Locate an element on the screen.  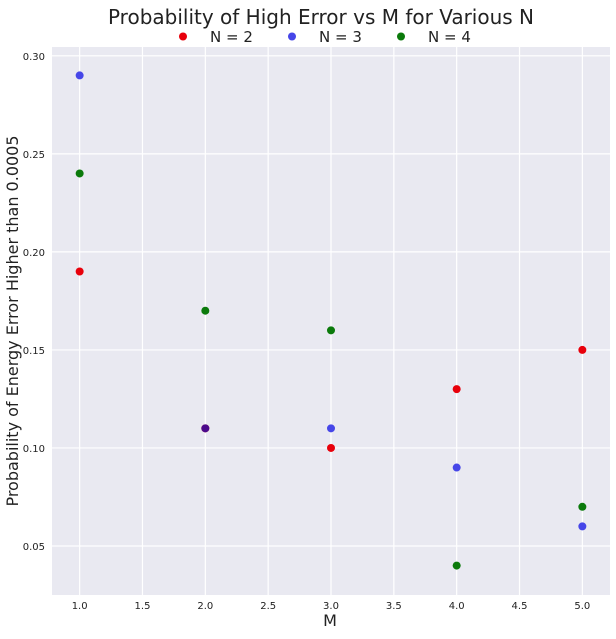
legend-label: N = 2 is located at coordinates (231, 37).